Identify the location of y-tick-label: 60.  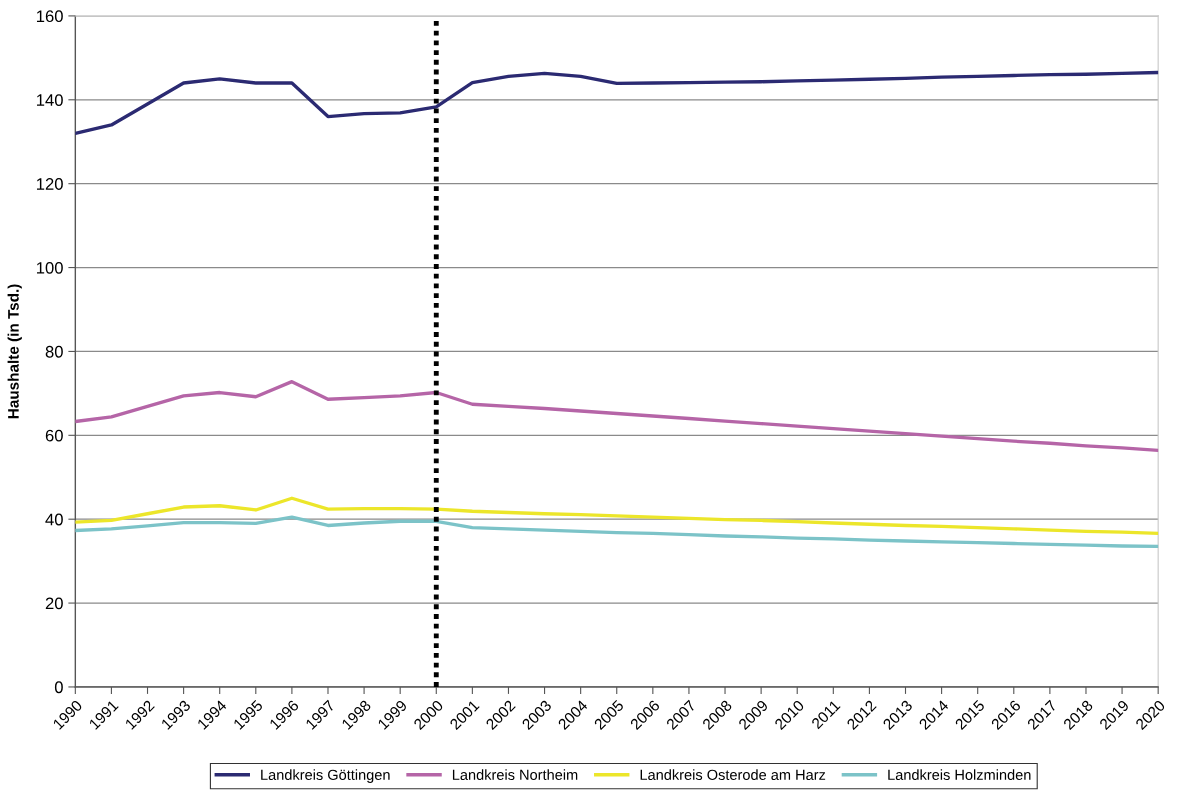
(54, 435).